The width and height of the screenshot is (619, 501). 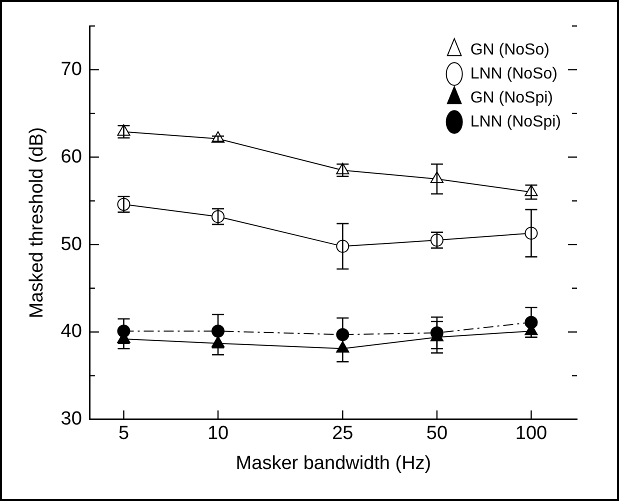 I want to click on y-axis-title: Masked threshold (dB), so click(x=37, y=222).